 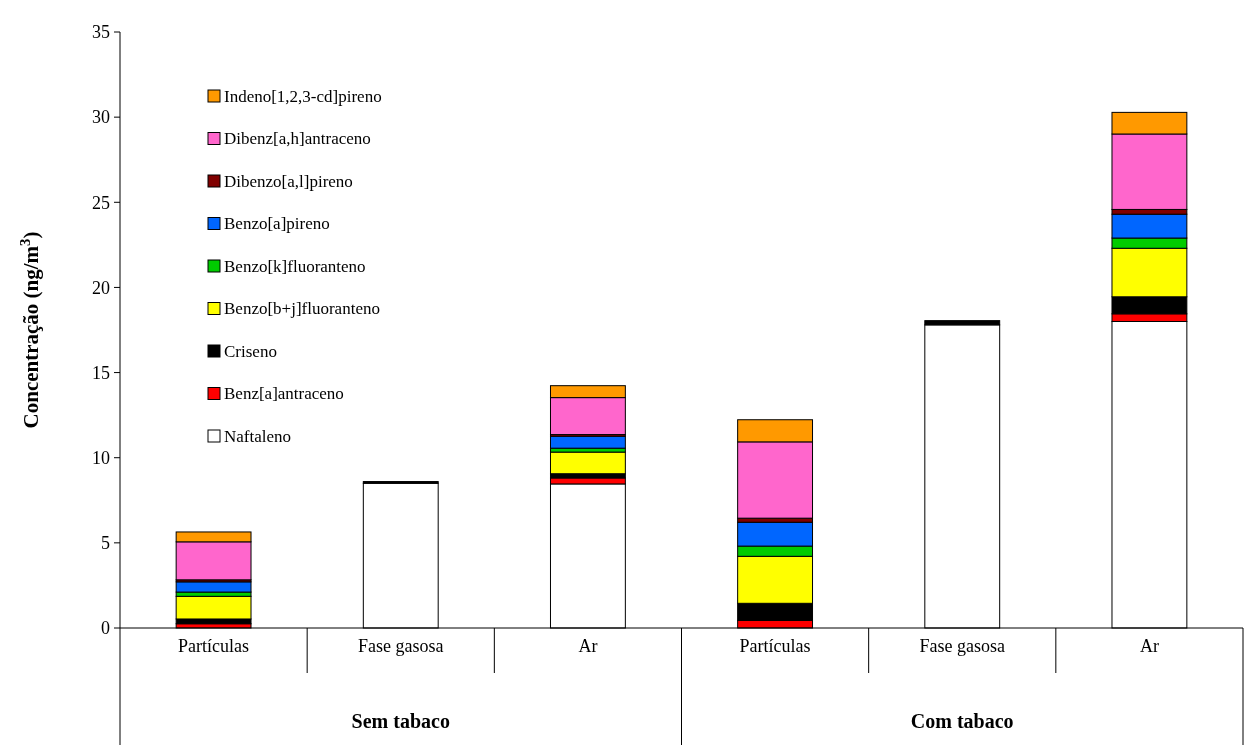 What do you see at coordinates (101, 372) in the screenshot?
I see `y-tick-label: 15` at bounding box center [101, 372].